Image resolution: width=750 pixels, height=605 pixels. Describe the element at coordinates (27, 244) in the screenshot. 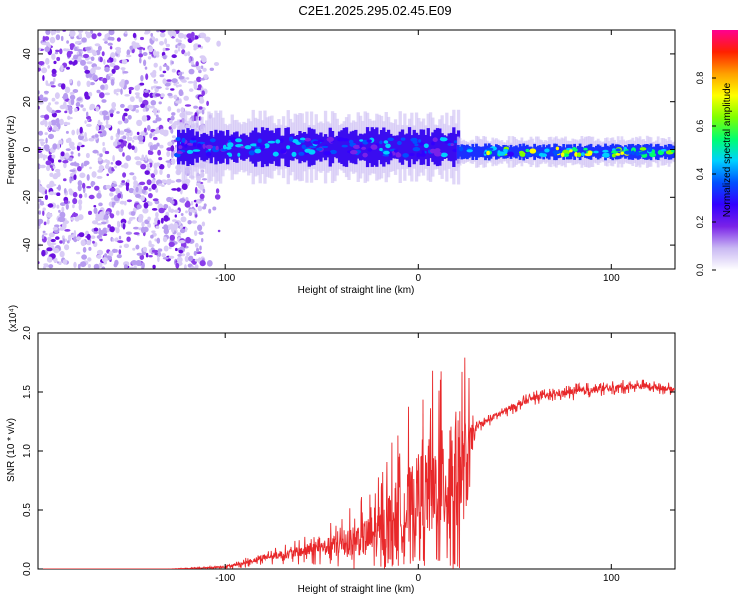

I see `y-tick-label: -40` at that location.